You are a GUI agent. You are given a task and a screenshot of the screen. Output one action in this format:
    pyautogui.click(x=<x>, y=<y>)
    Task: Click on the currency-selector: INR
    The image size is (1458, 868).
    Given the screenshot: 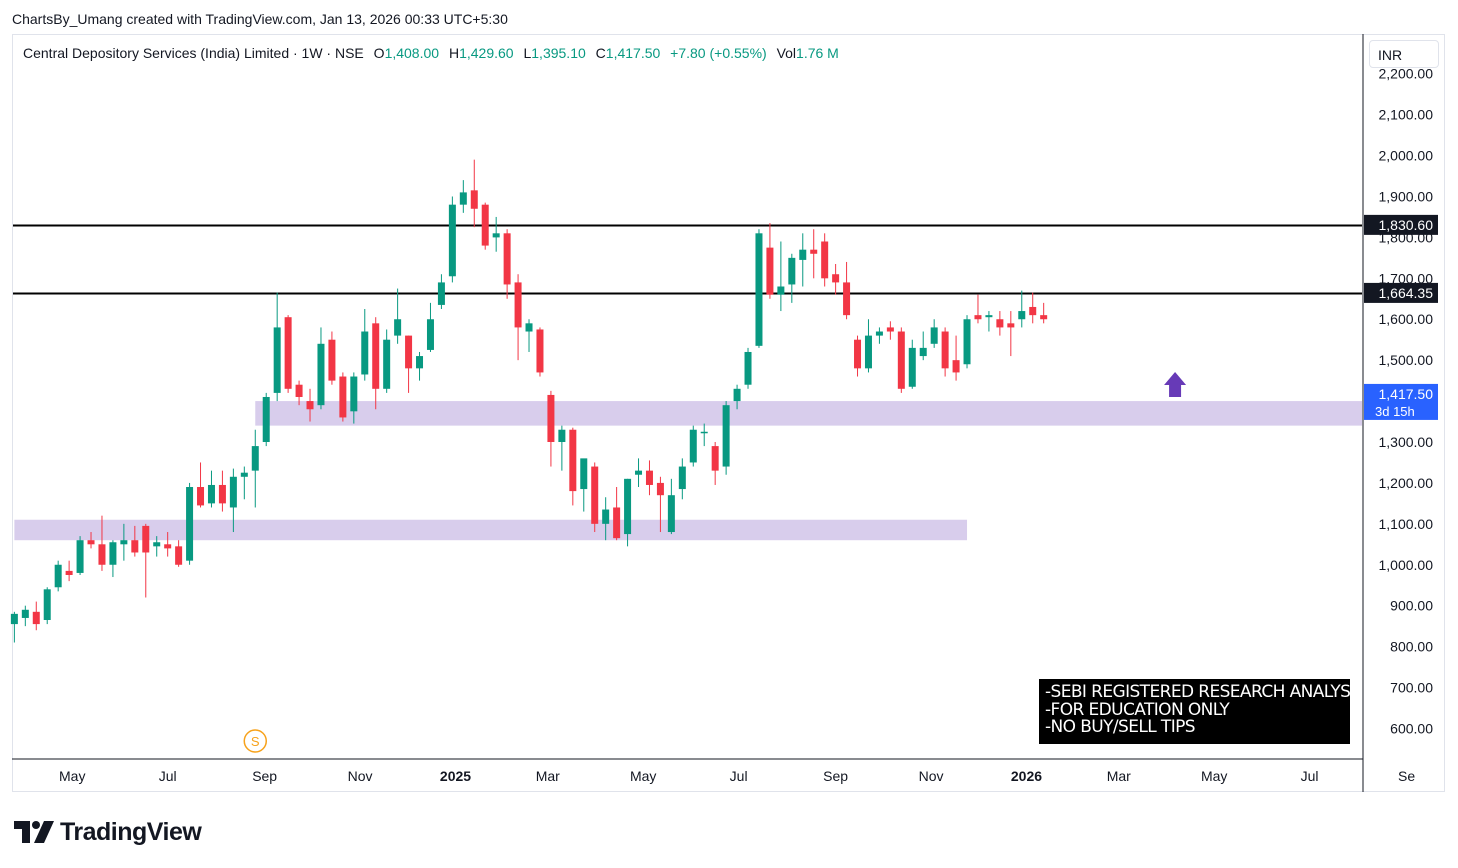 What is the action you would take?
    pyautogui.click(x=1404, y=54)
    